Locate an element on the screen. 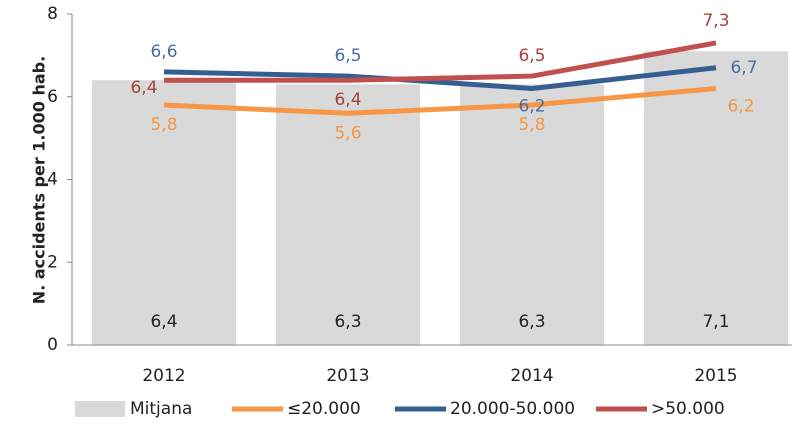  y-tick-label: 2 is located at coordinates (52, 262).